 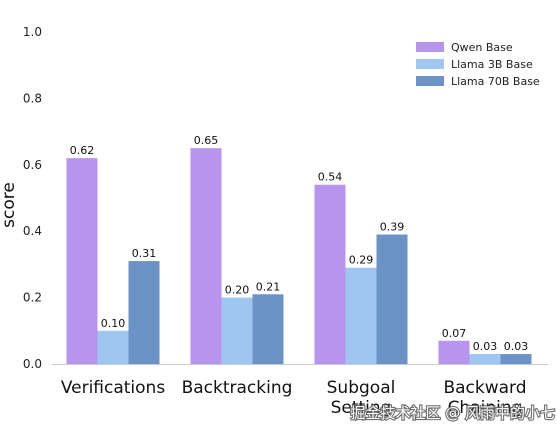 What do you see at coordinates (237, 388) in the screenshot?
I see `x-category-label: Backtracking` at bounding box center [237, 388].